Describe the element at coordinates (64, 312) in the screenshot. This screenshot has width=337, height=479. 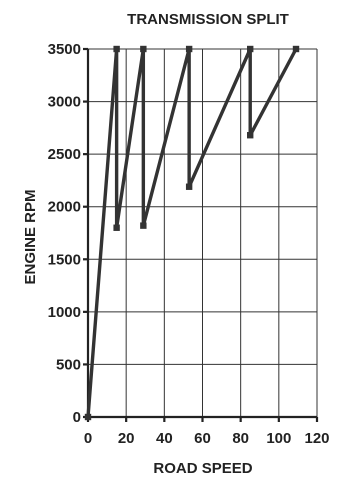
I see `y-tick-label: 1000` at that location.